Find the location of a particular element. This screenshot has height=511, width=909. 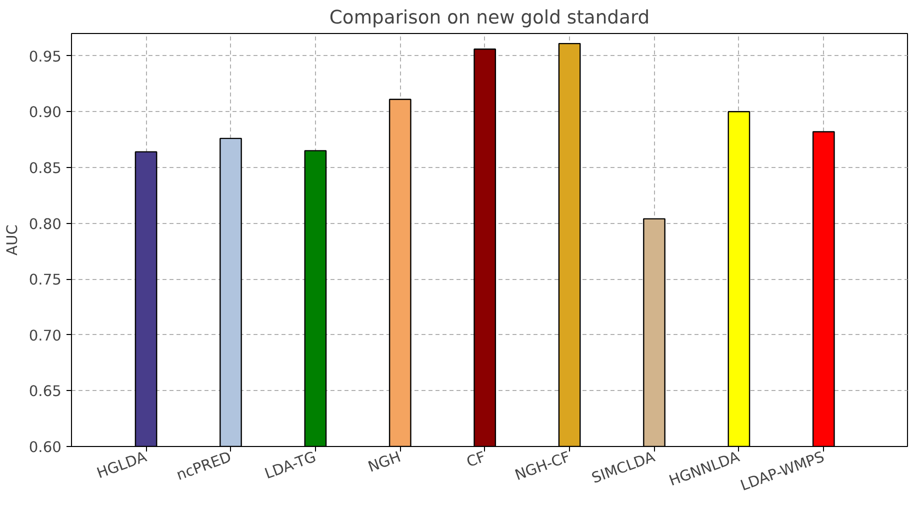

y-tick-label: 0.65 is located at coordinates (45, 391).